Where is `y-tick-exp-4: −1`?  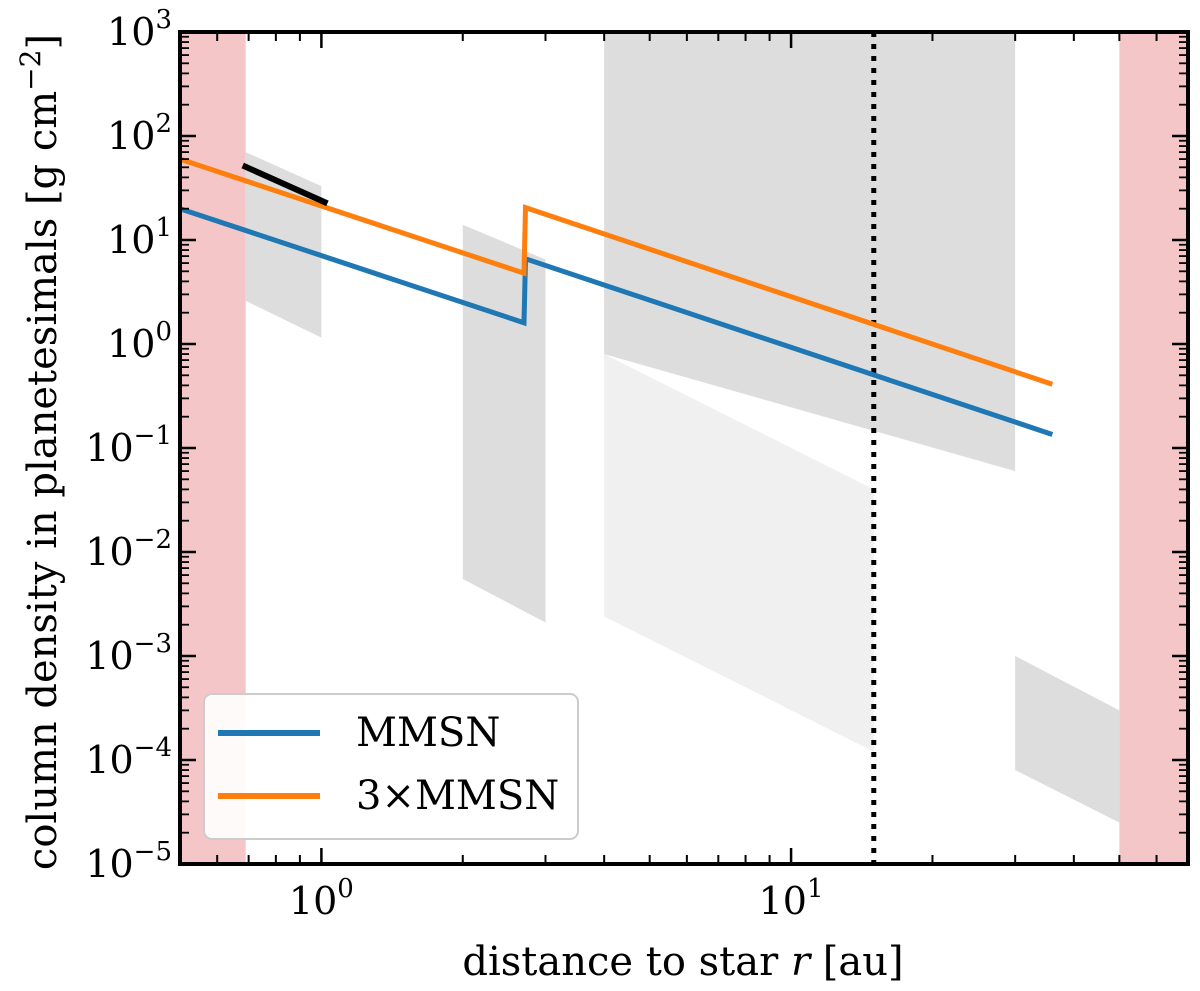
y-tick-exp-4: −1 is located at coordinates (153, 436).